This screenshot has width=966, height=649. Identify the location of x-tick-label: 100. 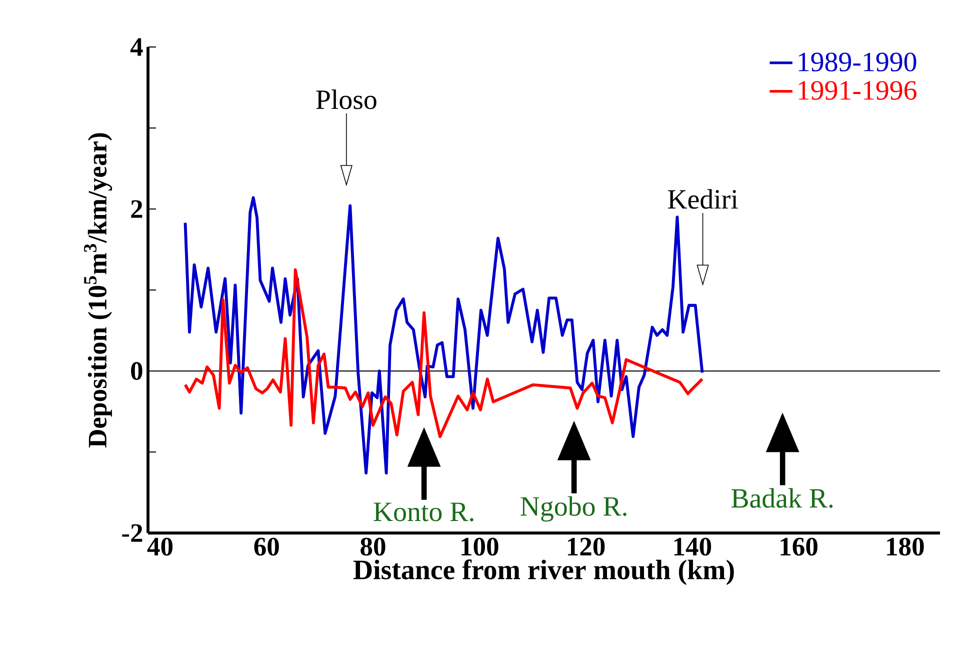
(480, 547).